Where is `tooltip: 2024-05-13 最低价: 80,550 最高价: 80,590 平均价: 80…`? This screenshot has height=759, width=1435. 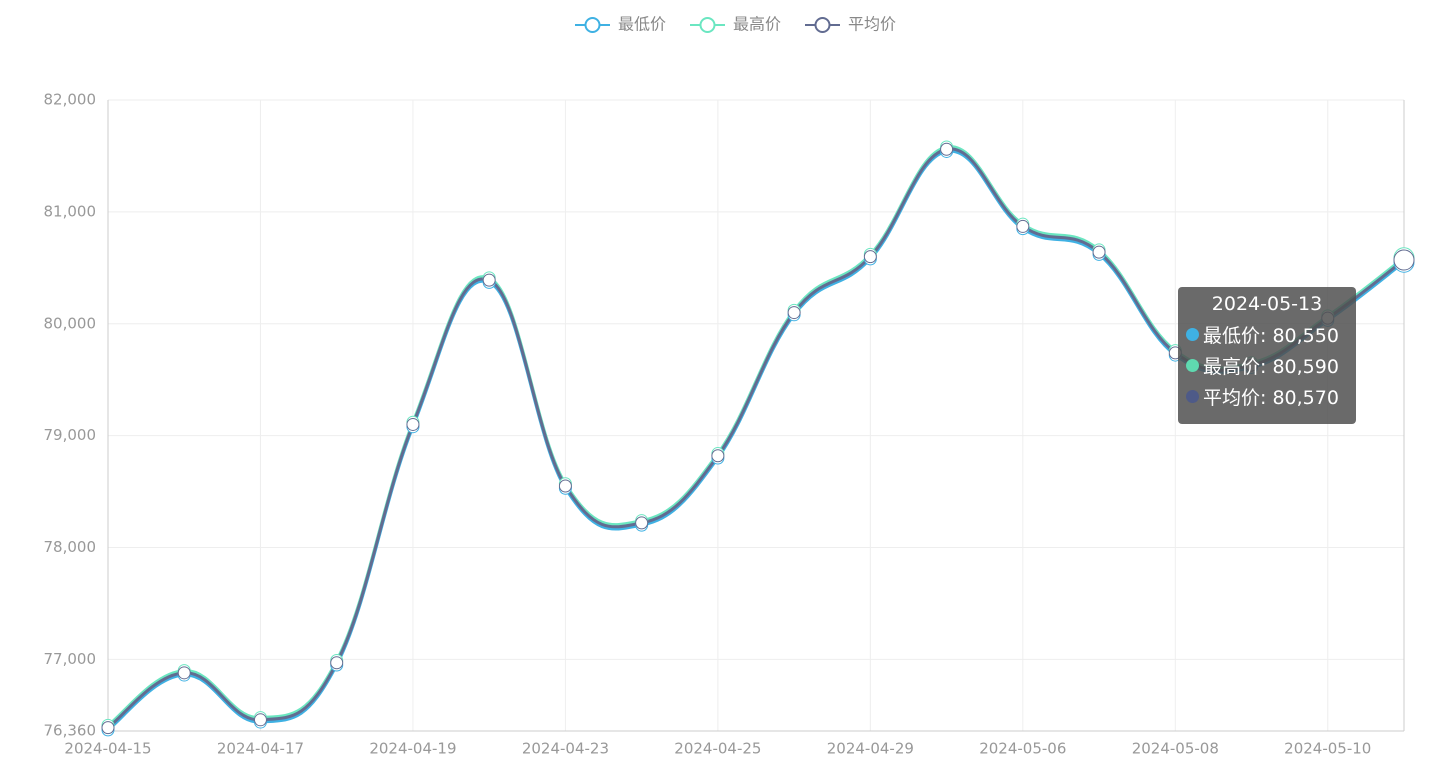 tooltip: 2024-05-13 最低价: 80,550 最高价: 80,590 平均价: 80… is located at coordinates (1267, 355).